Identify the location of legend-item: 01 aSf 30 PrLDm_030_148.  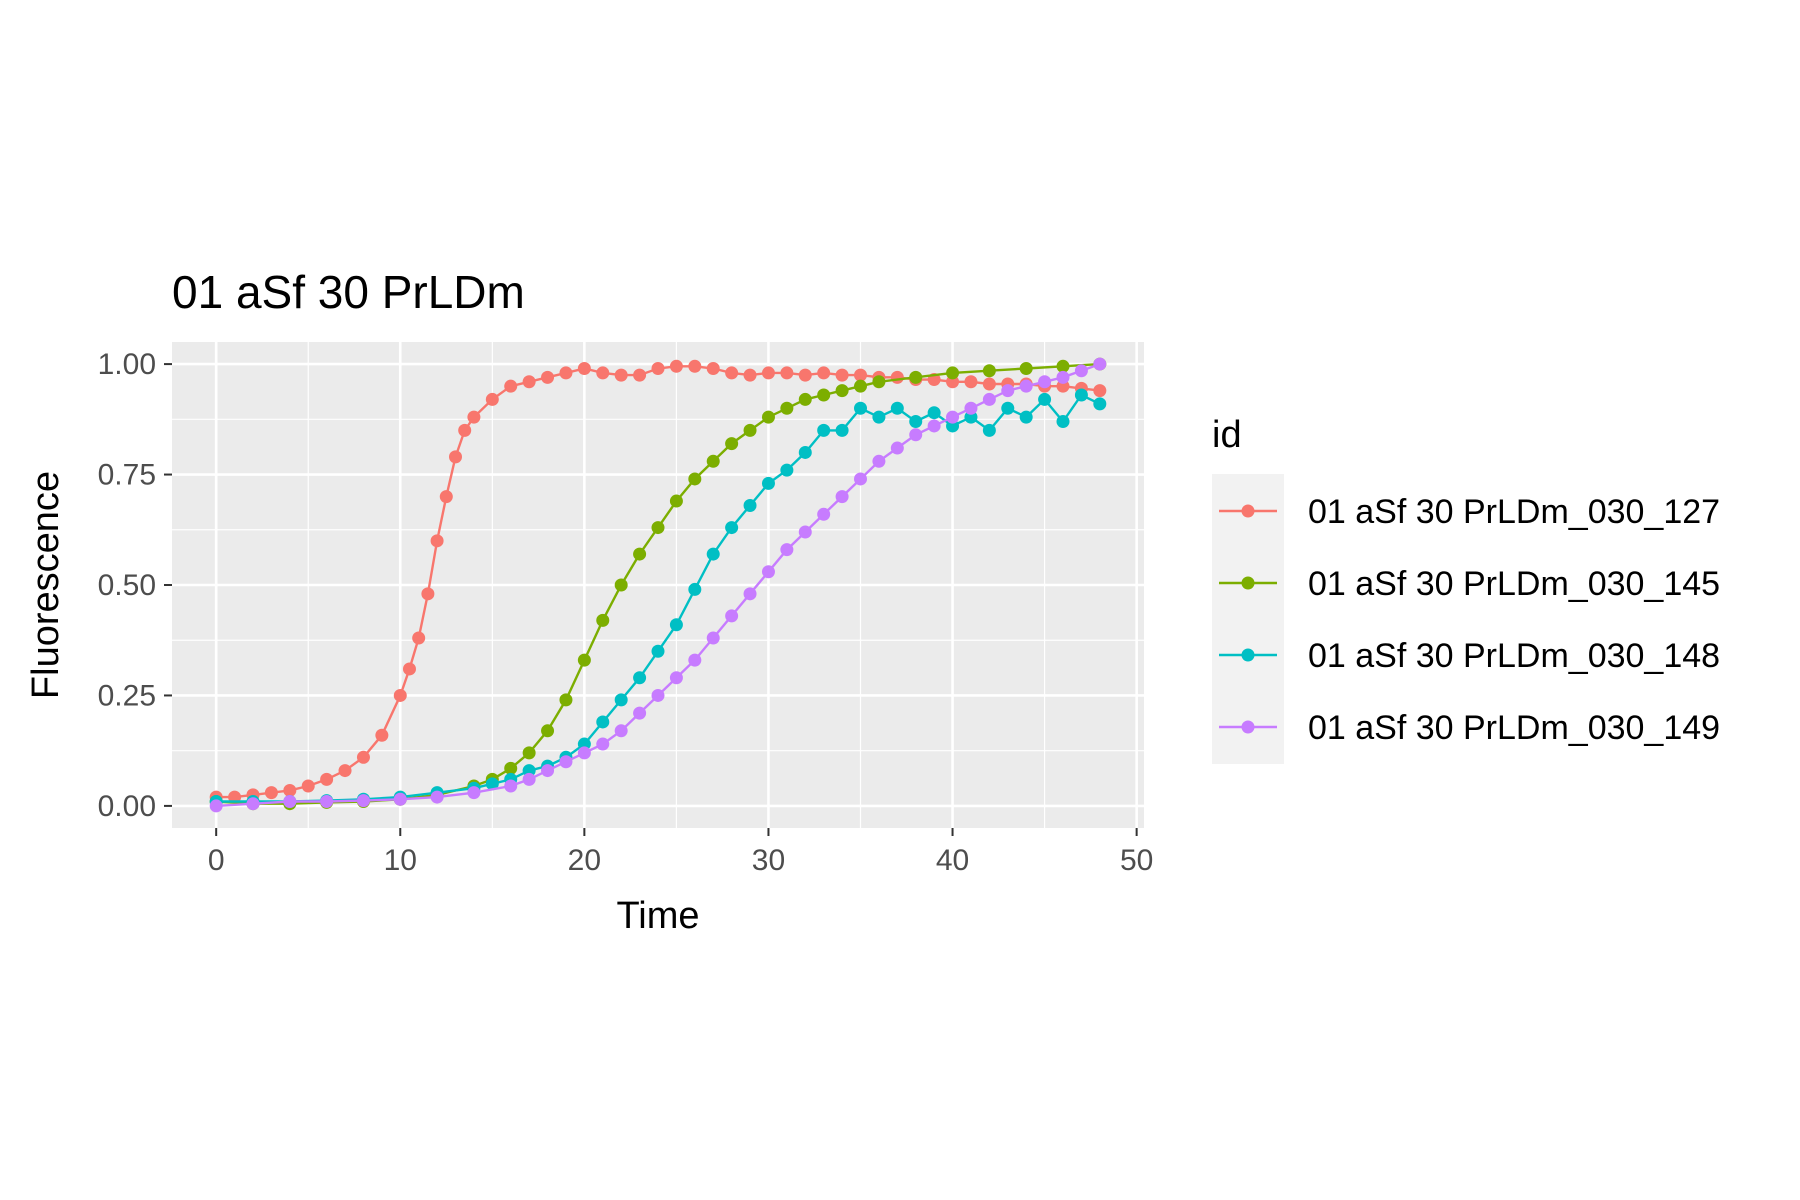
(1469, 656).